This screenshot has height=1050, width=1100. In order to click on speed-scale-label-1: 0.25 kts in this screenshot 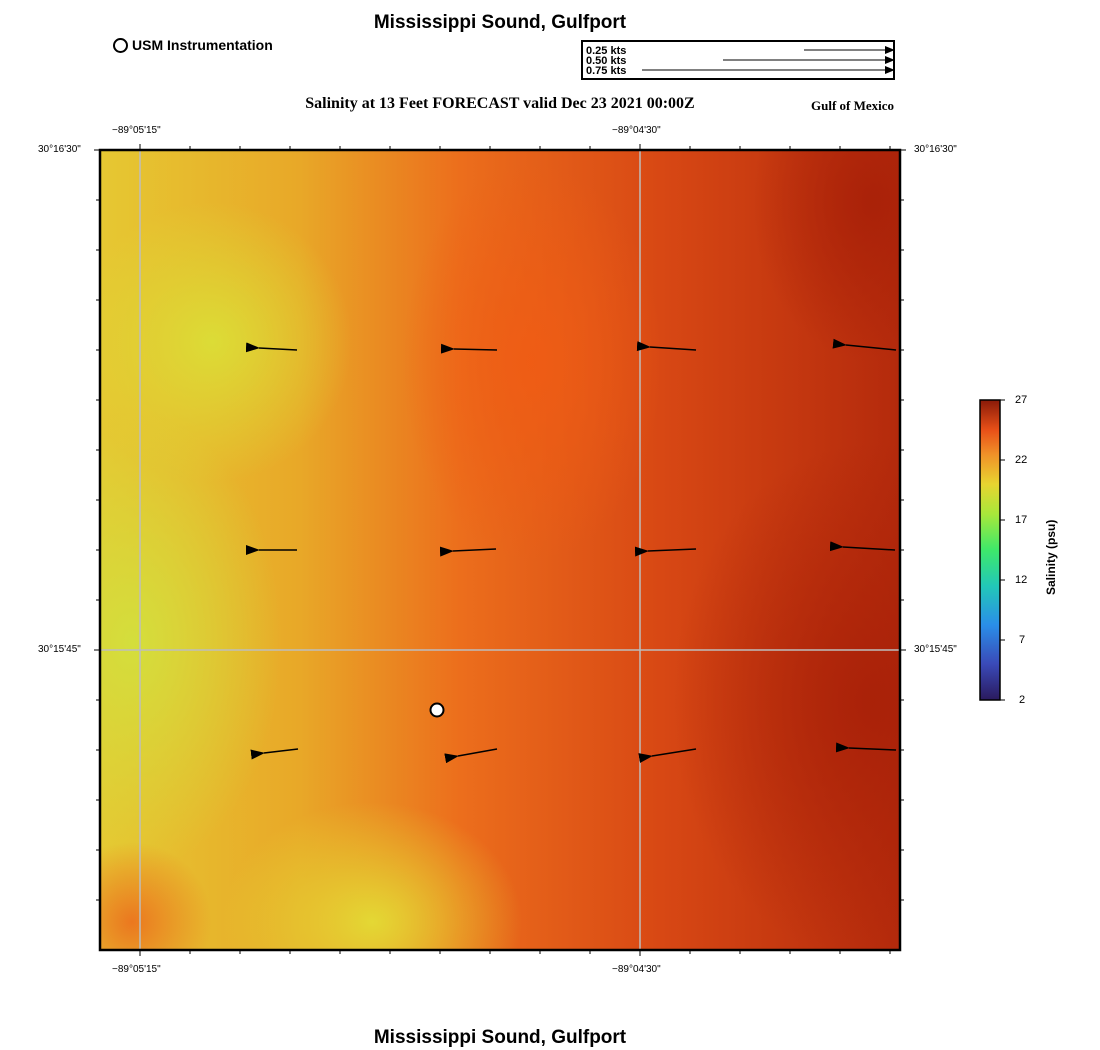, I will do `click(606, 51)`.